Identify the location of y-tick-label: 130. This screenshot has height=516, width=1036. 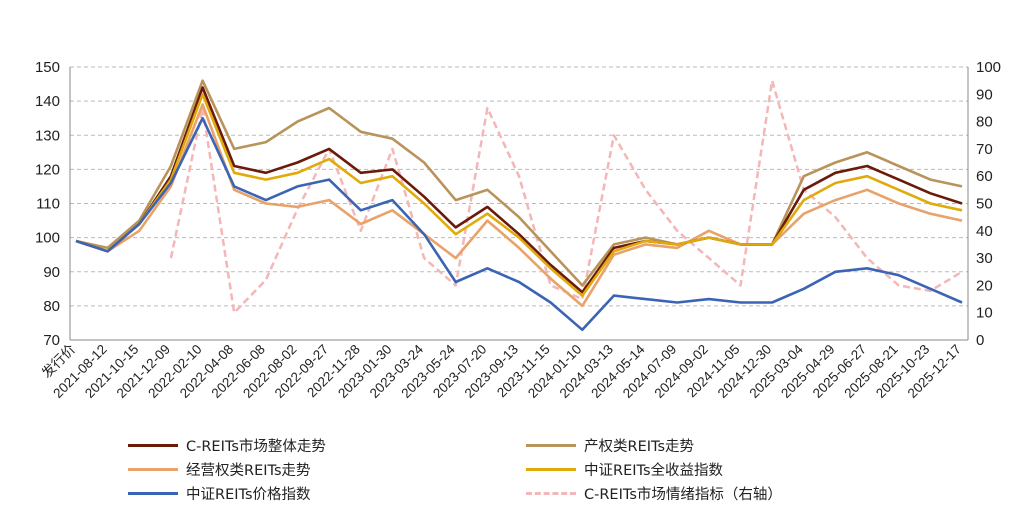
(47, 135).